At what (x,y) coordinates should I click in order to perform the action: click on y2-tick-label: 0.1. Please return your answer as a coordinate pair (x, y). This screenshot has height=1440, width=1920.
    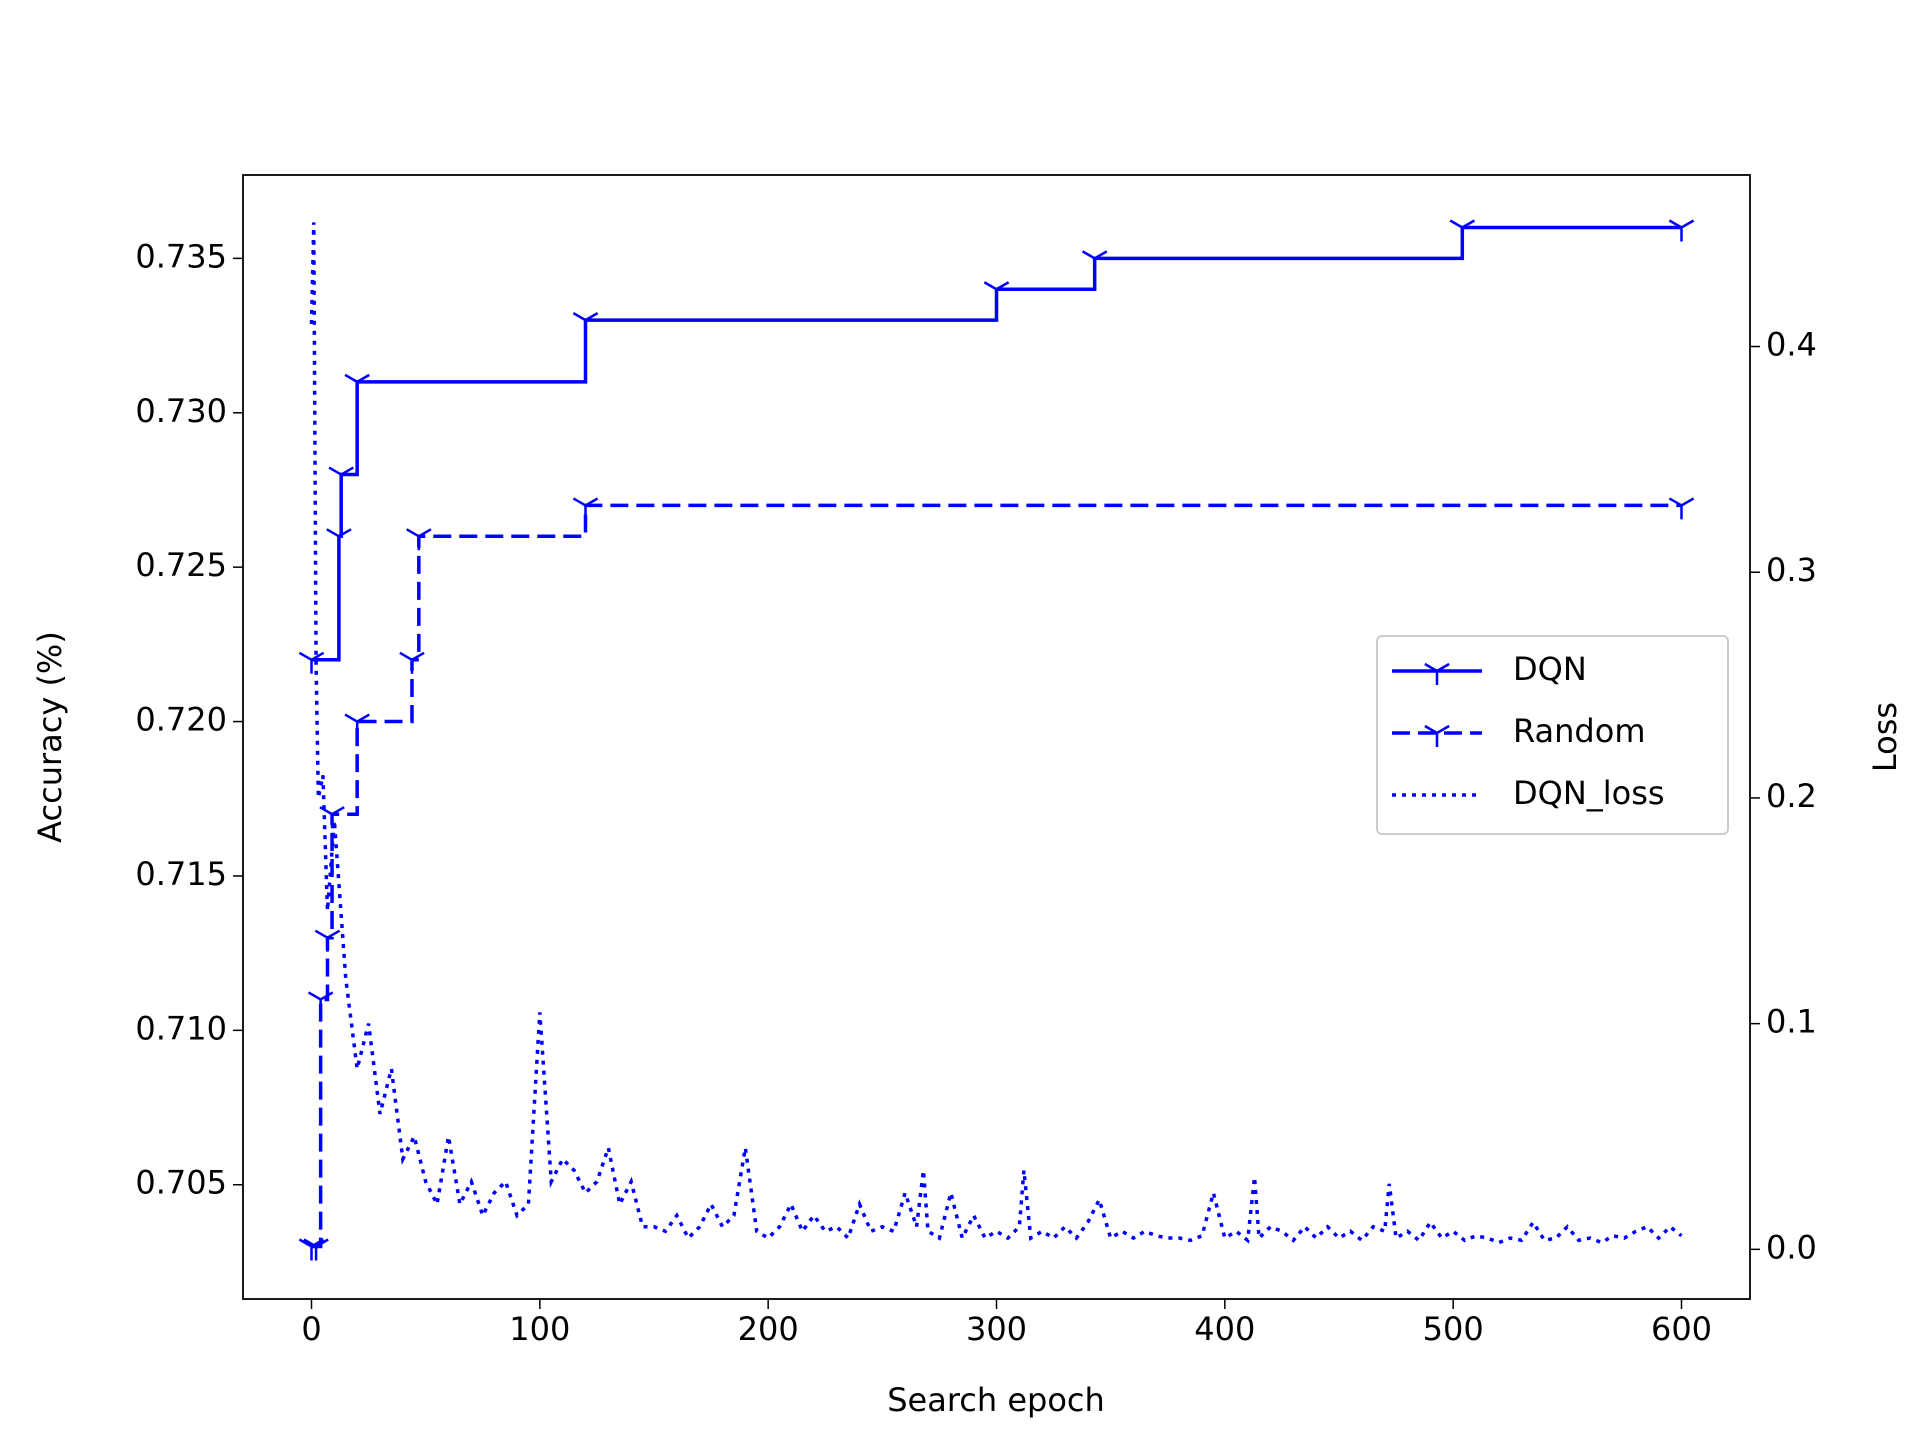
    Looking at the image, I should click on (1791, 1022).